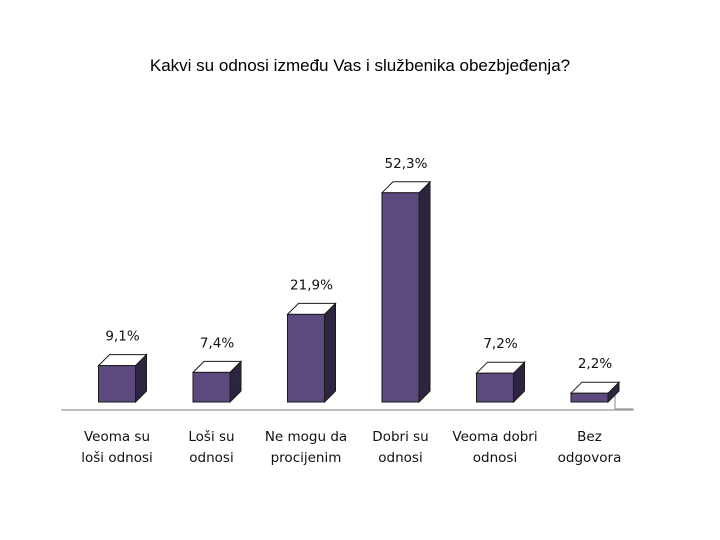 The height and width of the screenshot is (540, 720). Describe the element at coordinates (500, 344) in the screenshot. I see `value-label: 7,2%` at that location.